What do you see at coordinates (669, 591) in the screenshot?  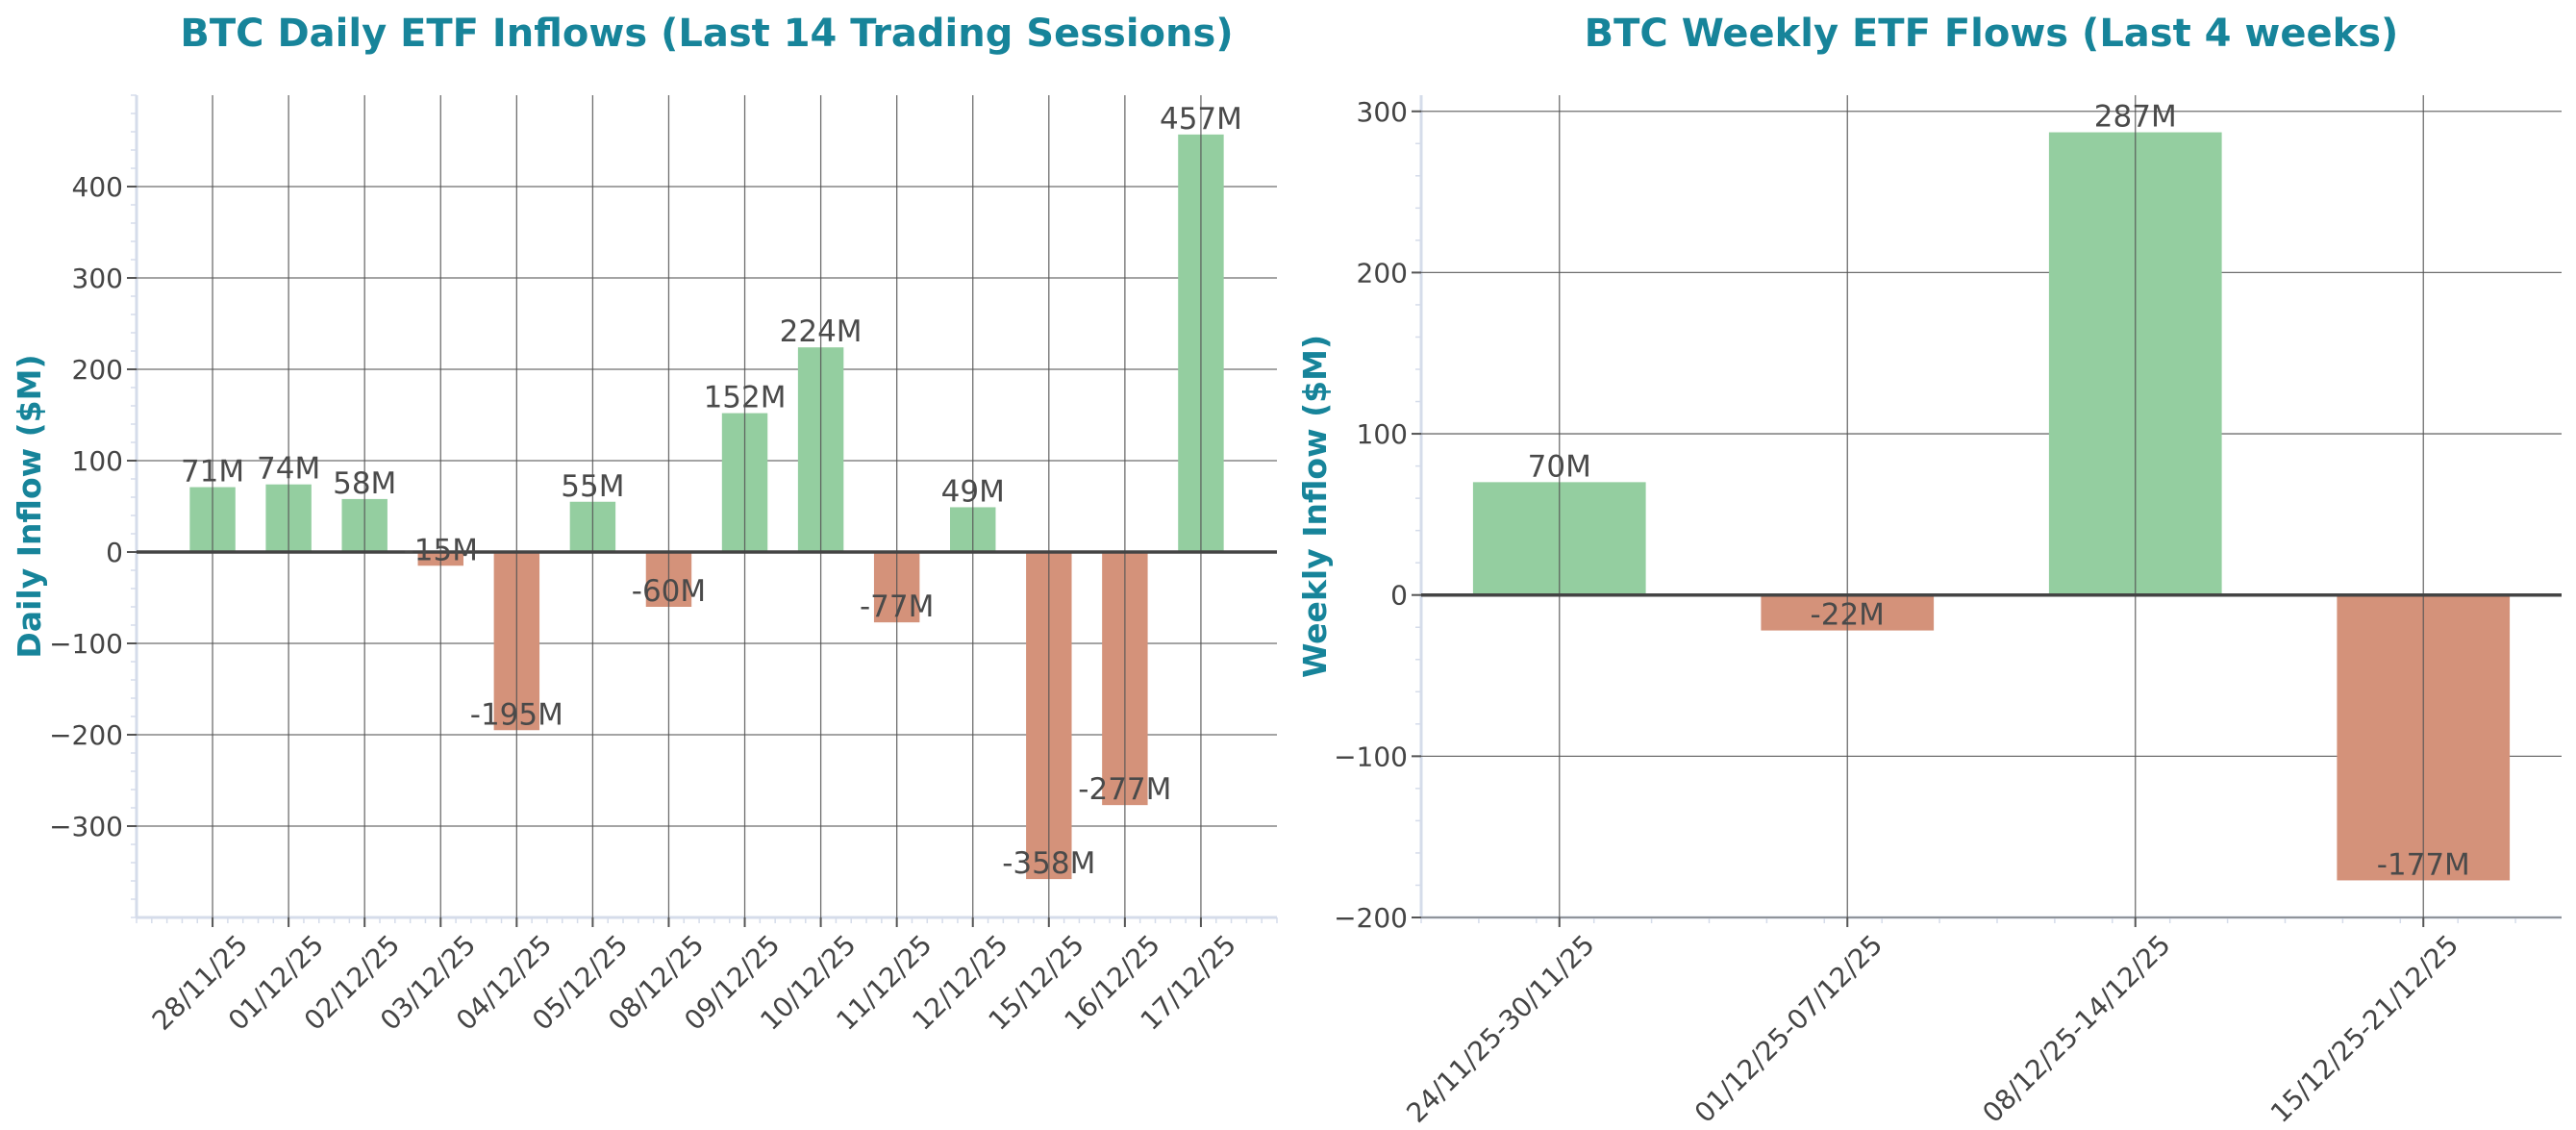 I see `data-label: -60M` at bounding box center [669, 591].